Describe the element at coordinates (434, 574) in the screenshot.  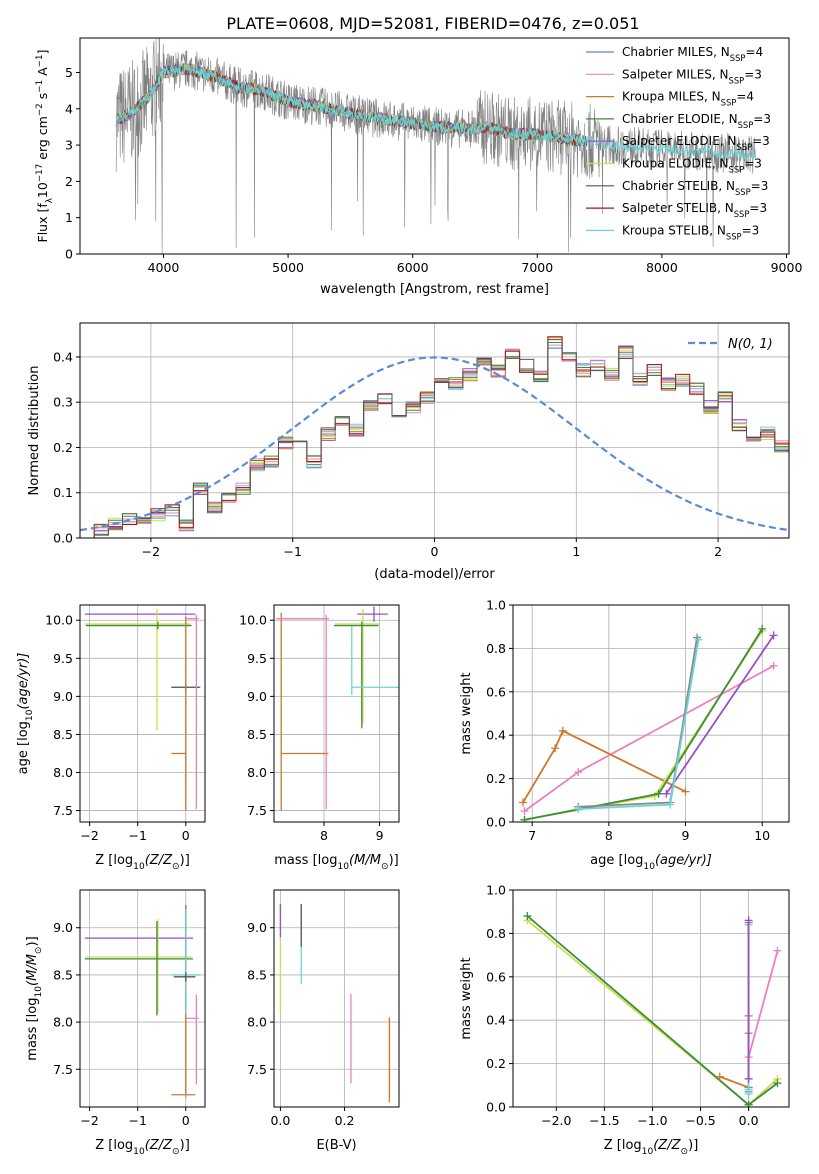
I see `x-axis-label: (data-model)/error` at that location.